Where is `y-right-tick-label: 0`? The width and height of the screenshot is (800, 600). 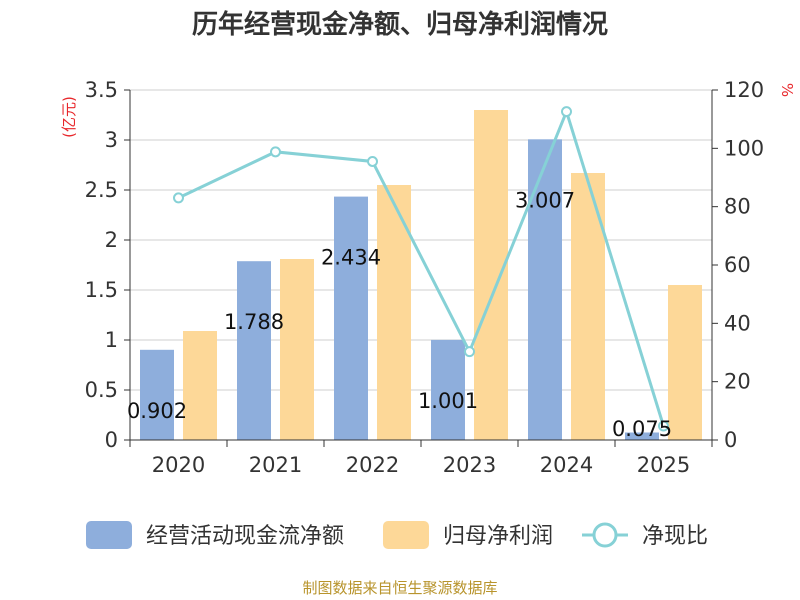 y-right-tick-label: 0 is located at coordinates (730, 440).